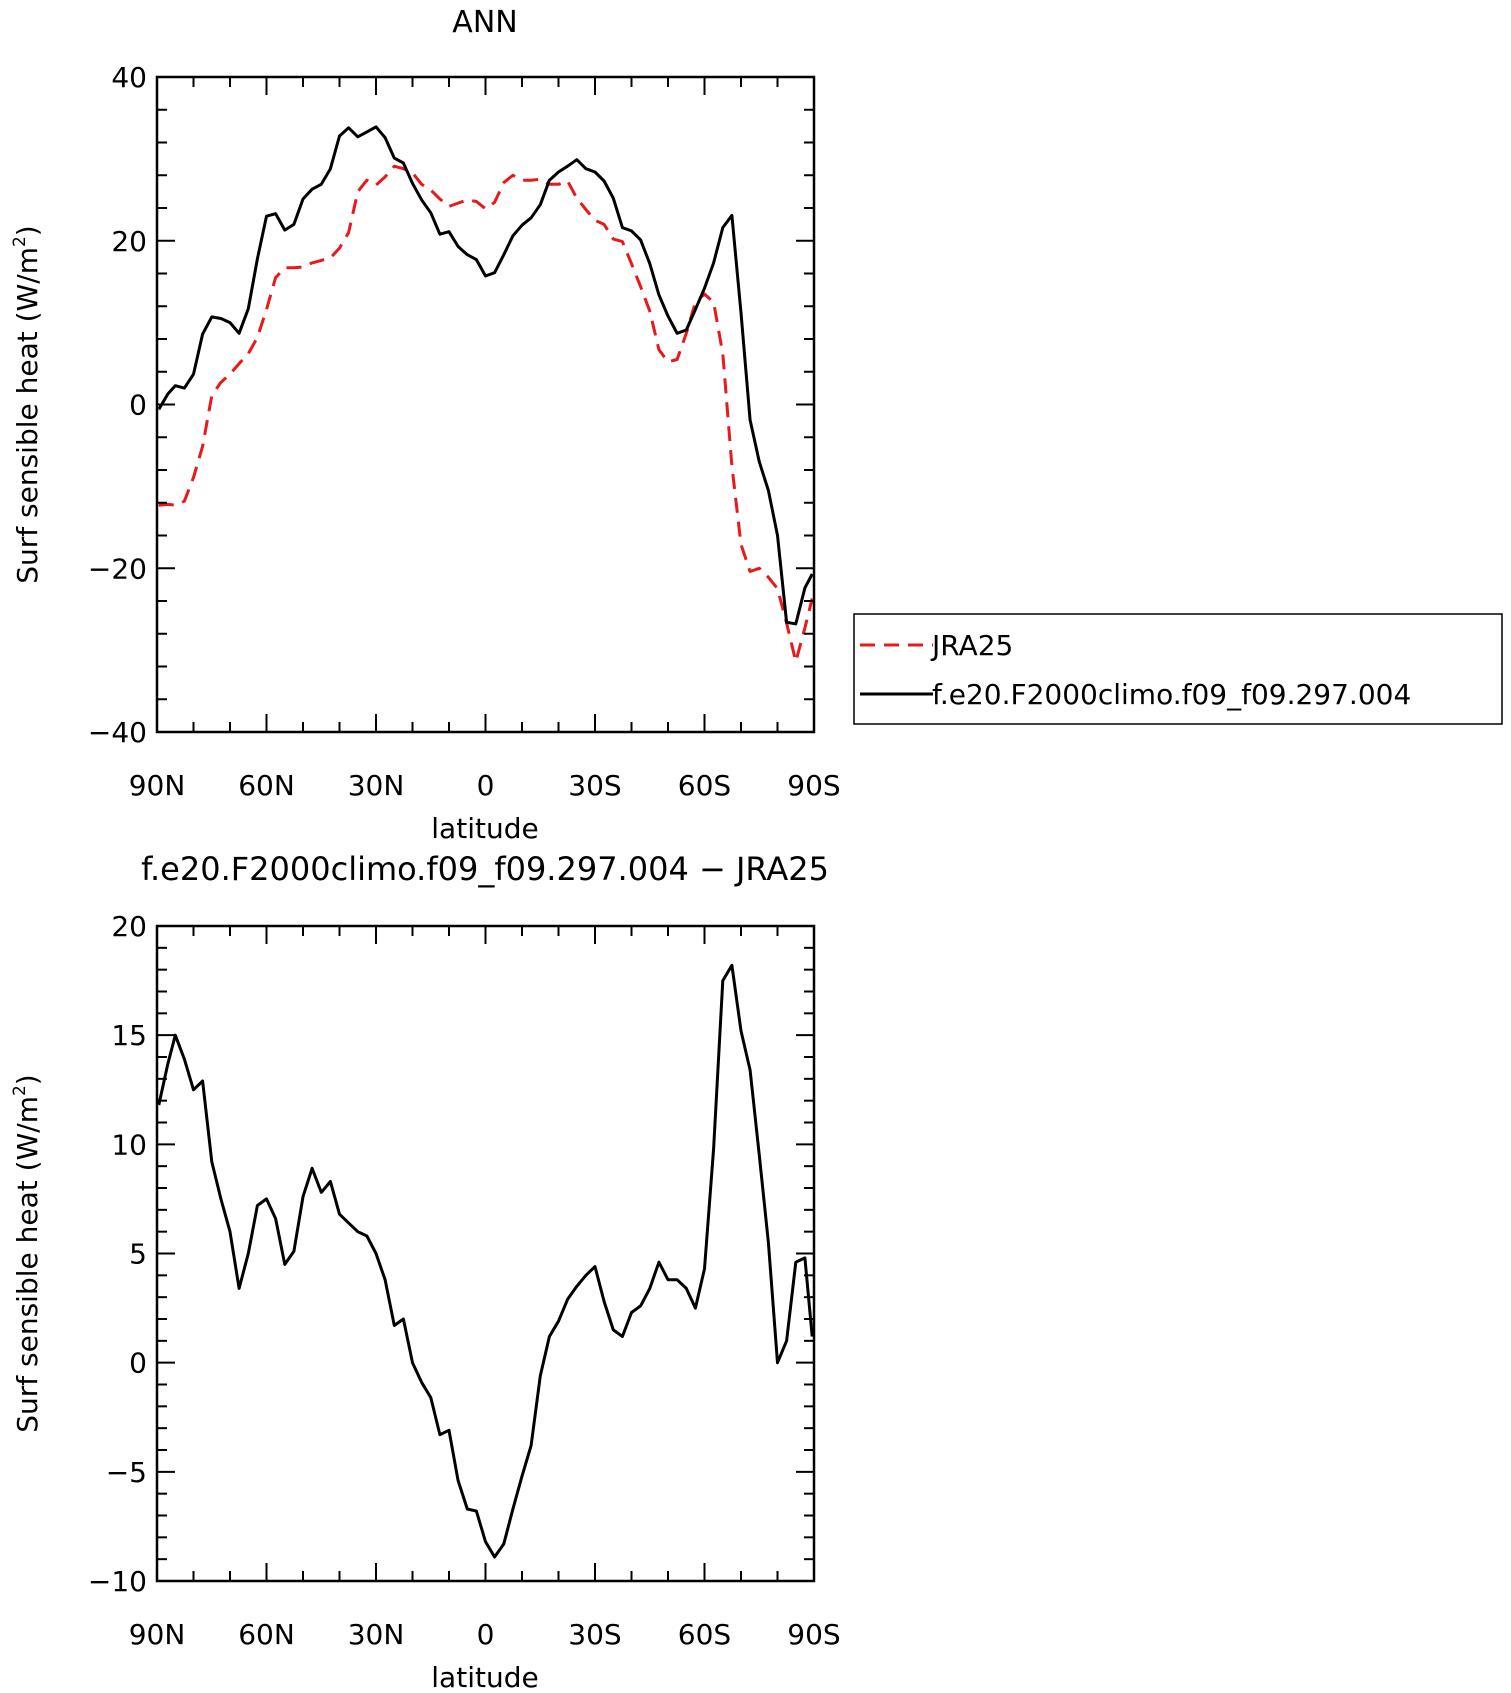 The height and width of the screenshot is (1693, 1511). Describe the element at coordinates (129, 77) in the screenshot. I see `y-tick-label: 40` at that location.